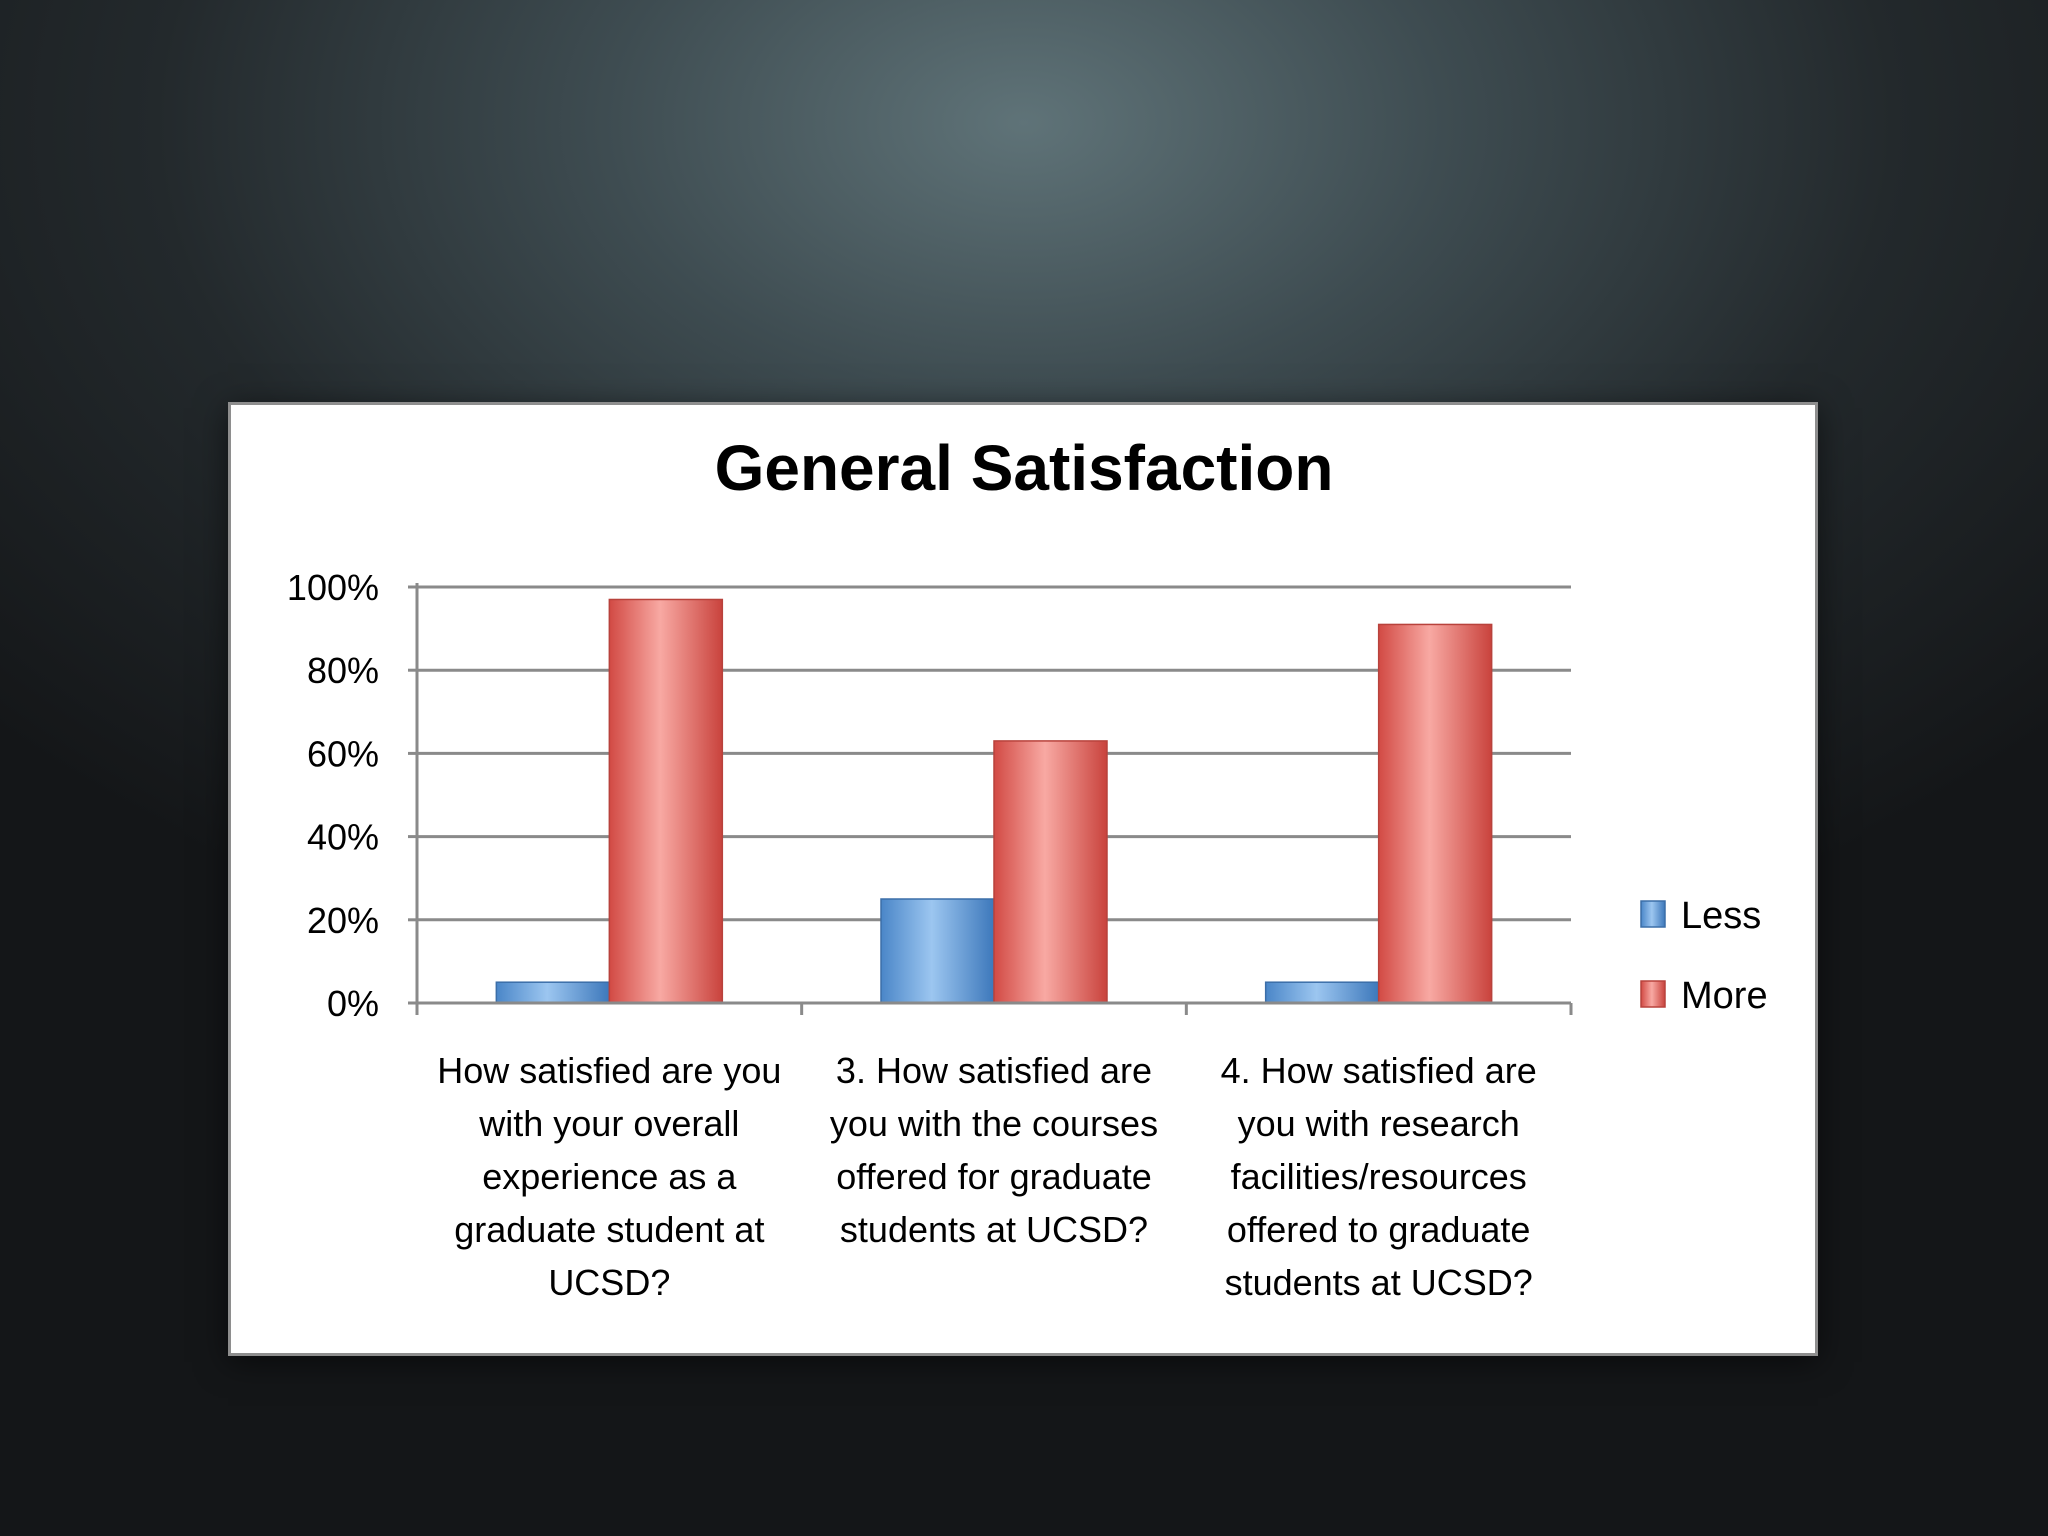 This screenshot has height=1536, width=2048. What do you see at coordinates (1379, 1070) in the screenshot?
I see `x-category-label-line: 4. How satisfied are` at bounding box center [1379, 1070].